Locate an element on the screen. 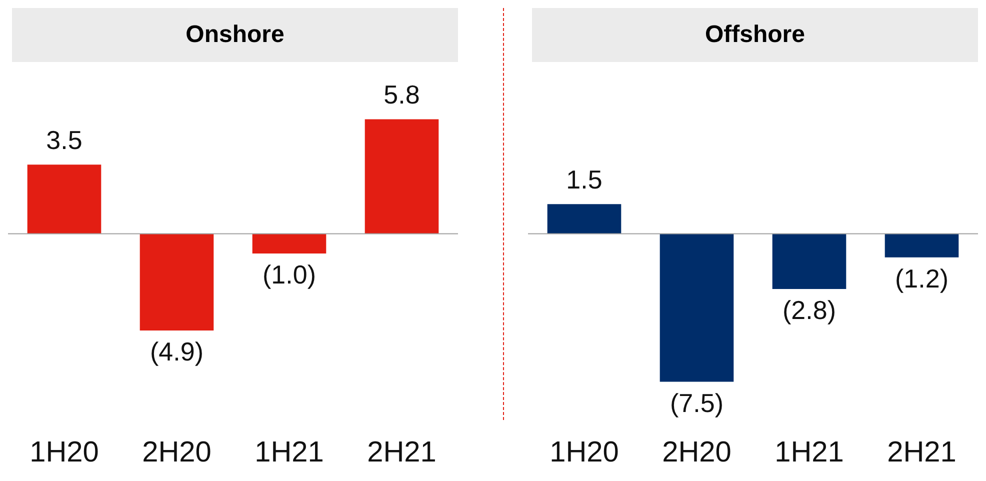 This screenshot has height=481, width=986. data-label: 1.5 is located at coordinates (584, 179).